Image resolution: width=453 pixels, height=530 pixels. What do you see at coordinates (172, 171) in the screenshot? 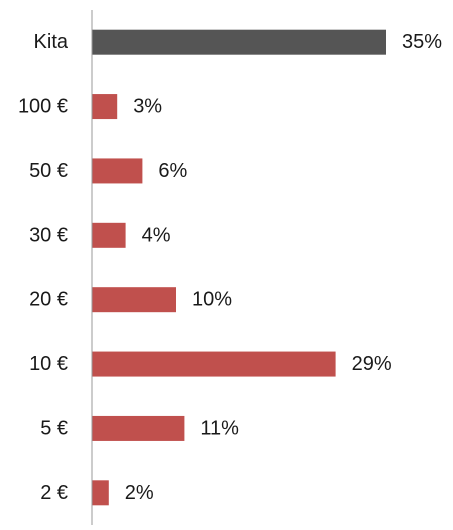
I see `value-label-50-eur: 6%` at bounding box center [172, 171].